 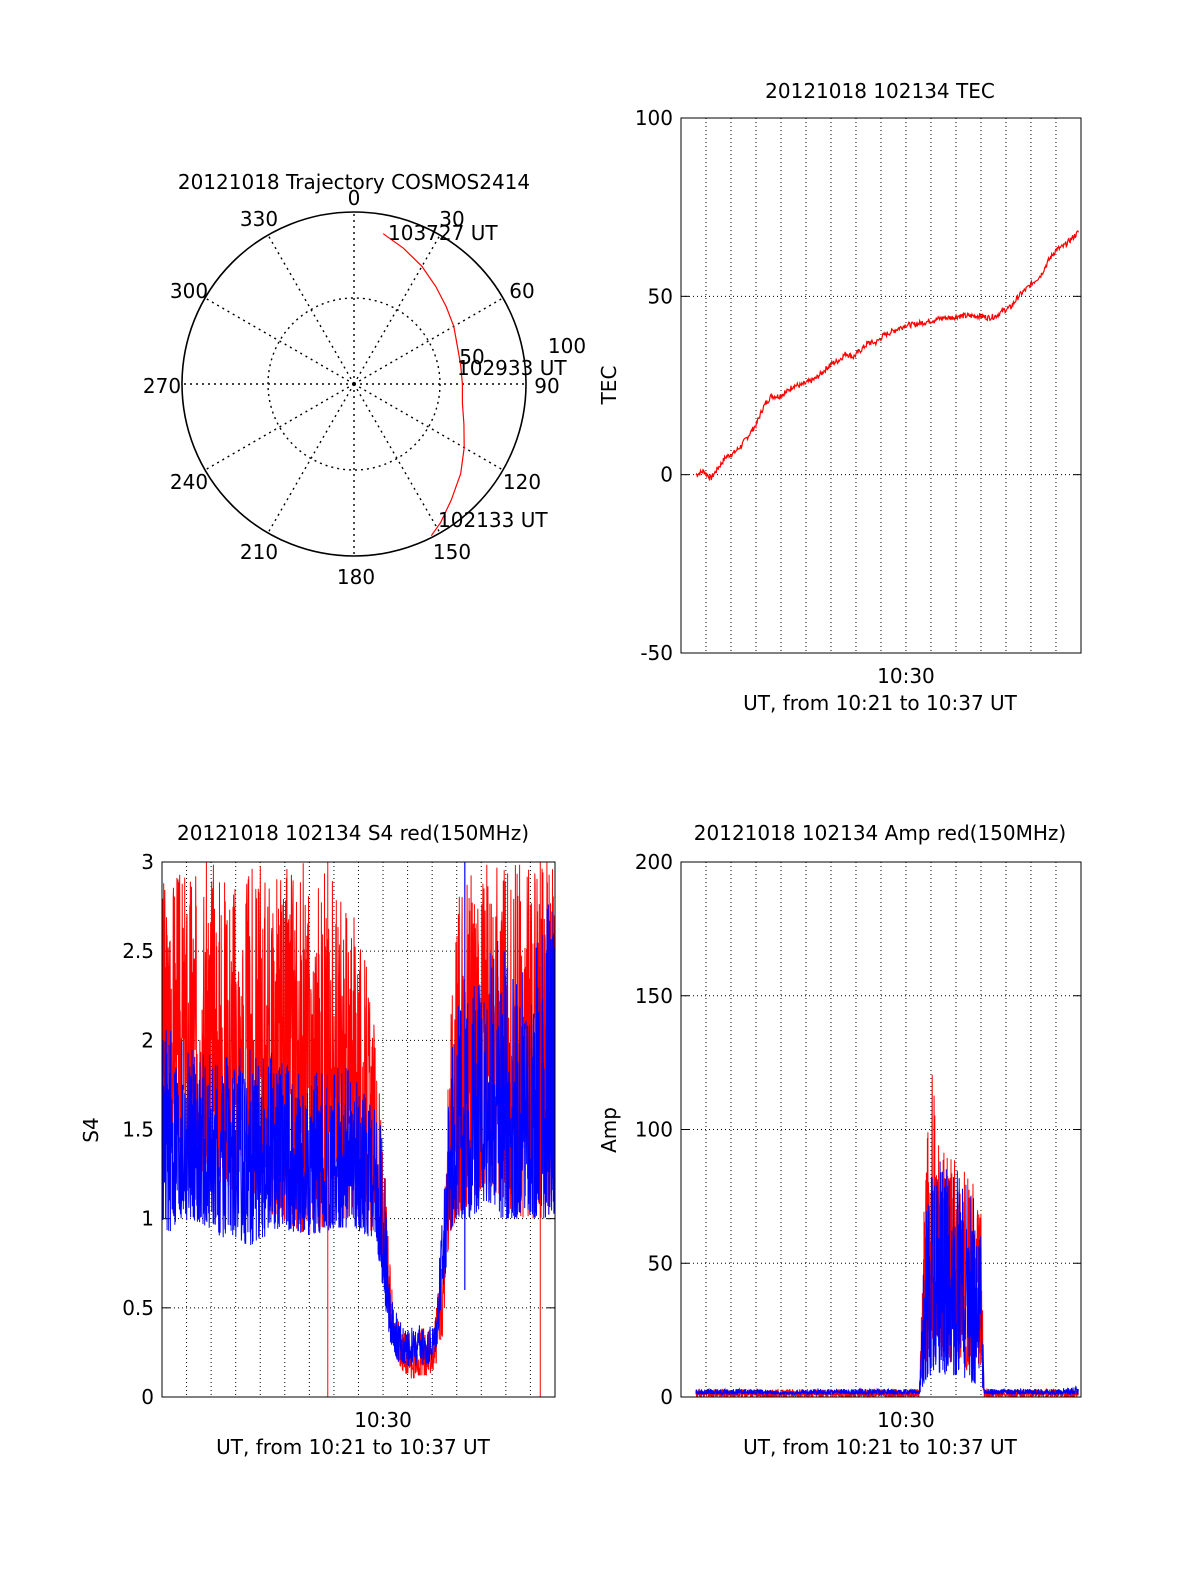 What do you see at coordinates (880, 703) in the screenshot?
I see `tec-x-axis-label: UT, from 10:21 to 10:37 UT` at bounding box center [880, 703].